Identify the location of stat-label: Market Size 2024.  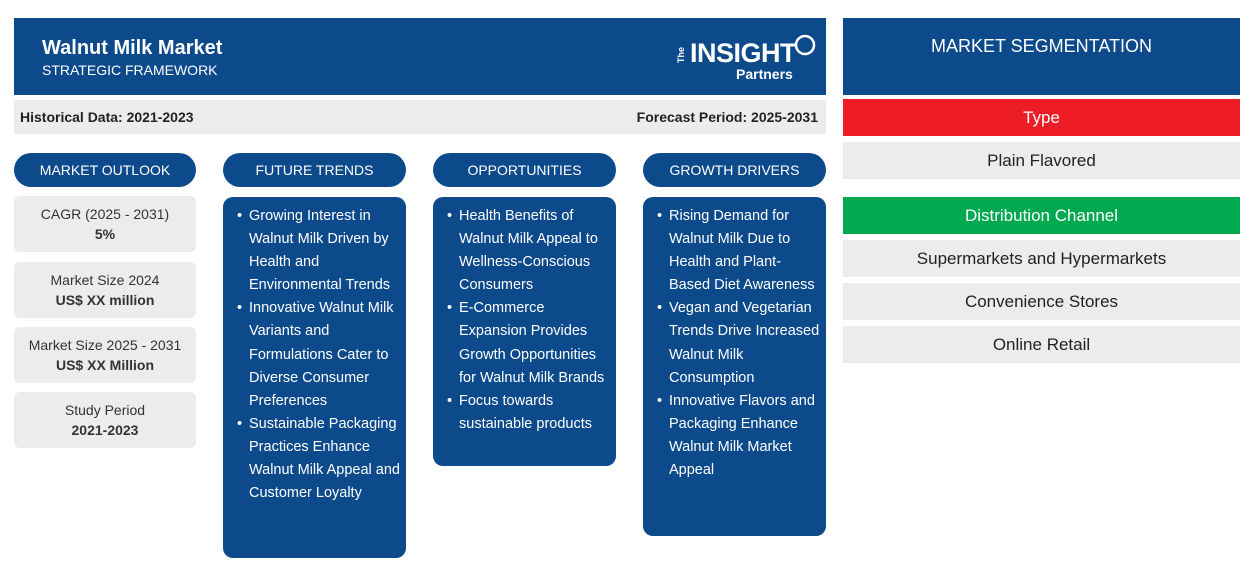
(105, 280).